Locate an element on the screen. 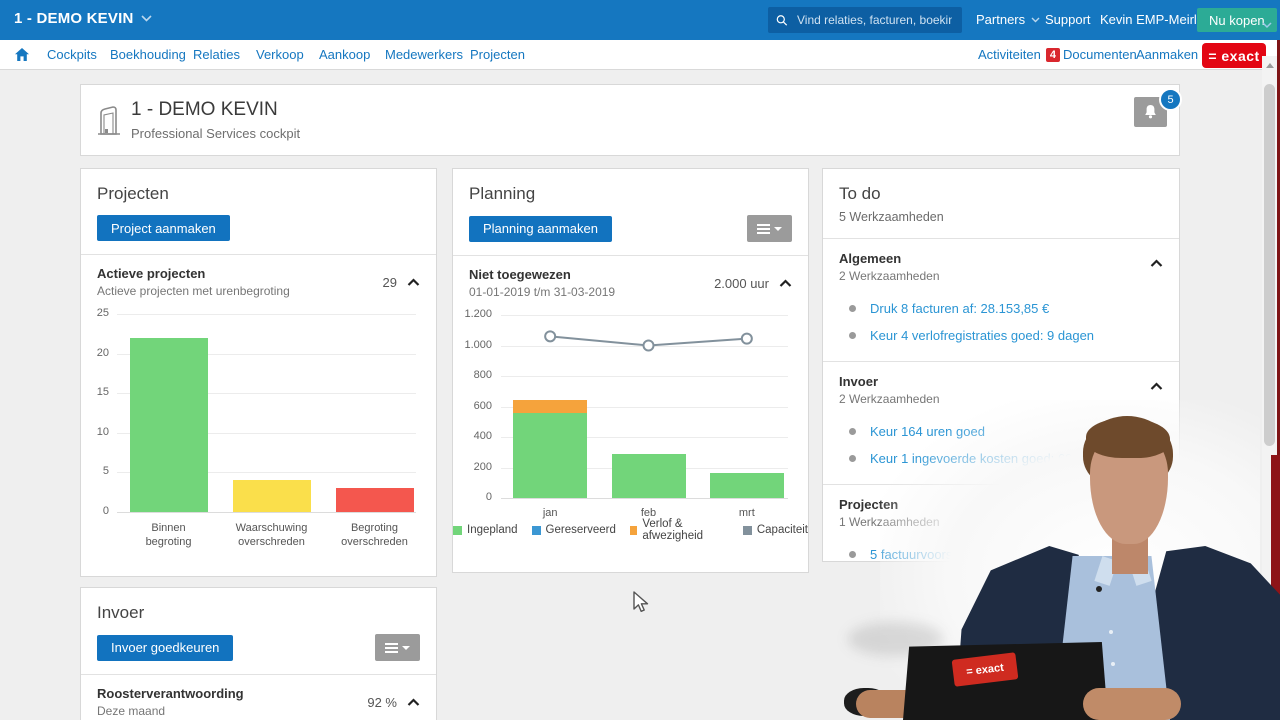 This screenshot has height=720, width=1280. widget-subtitle: Deze maand is located at coordinates (131, 711).